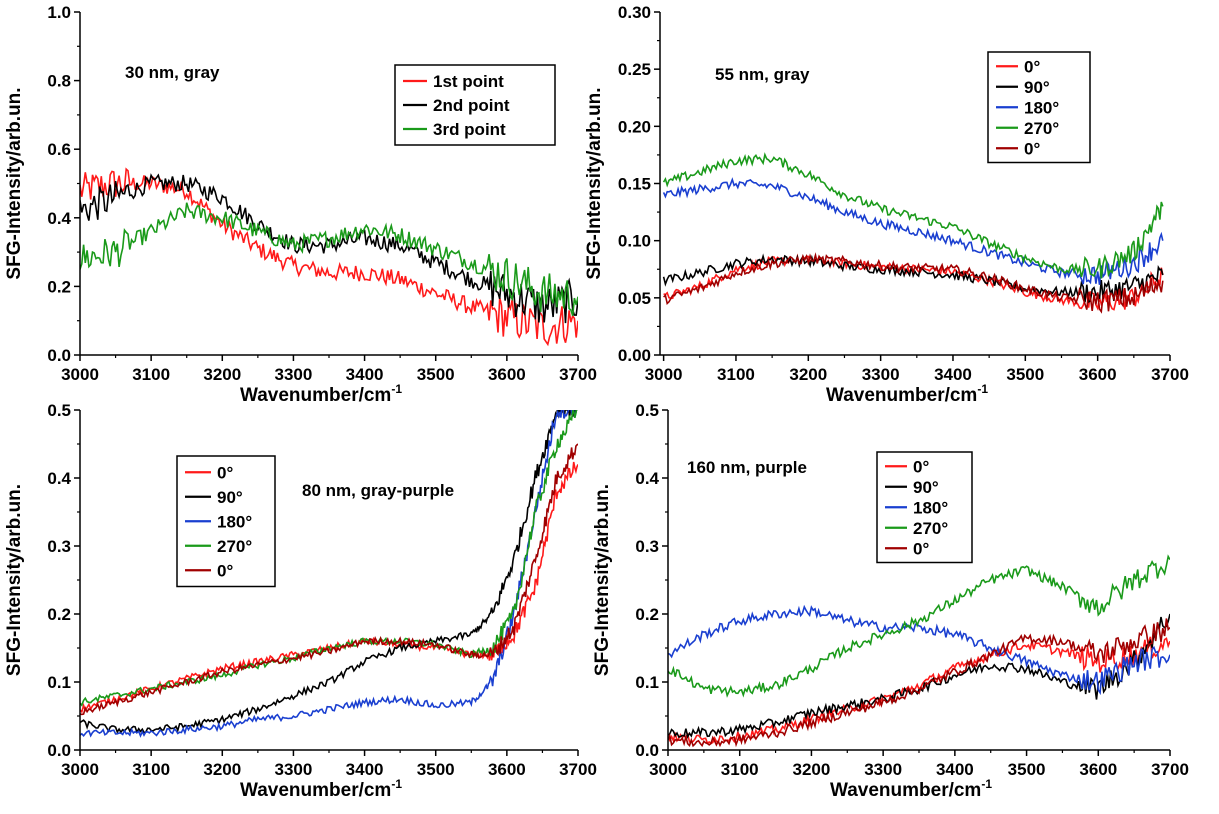 Image resolution: width=1219 pixels, height=814 pixels. I want to click on y-tick-label: 0.15, so click(634, 184).